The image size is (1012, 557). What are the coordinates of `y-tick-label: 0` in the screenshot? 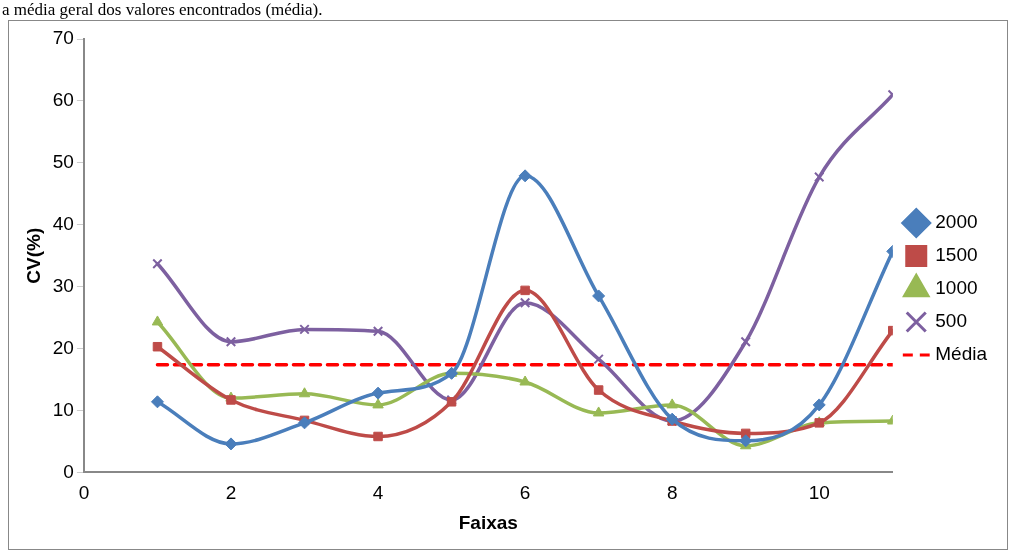 It's located at (68, 471).